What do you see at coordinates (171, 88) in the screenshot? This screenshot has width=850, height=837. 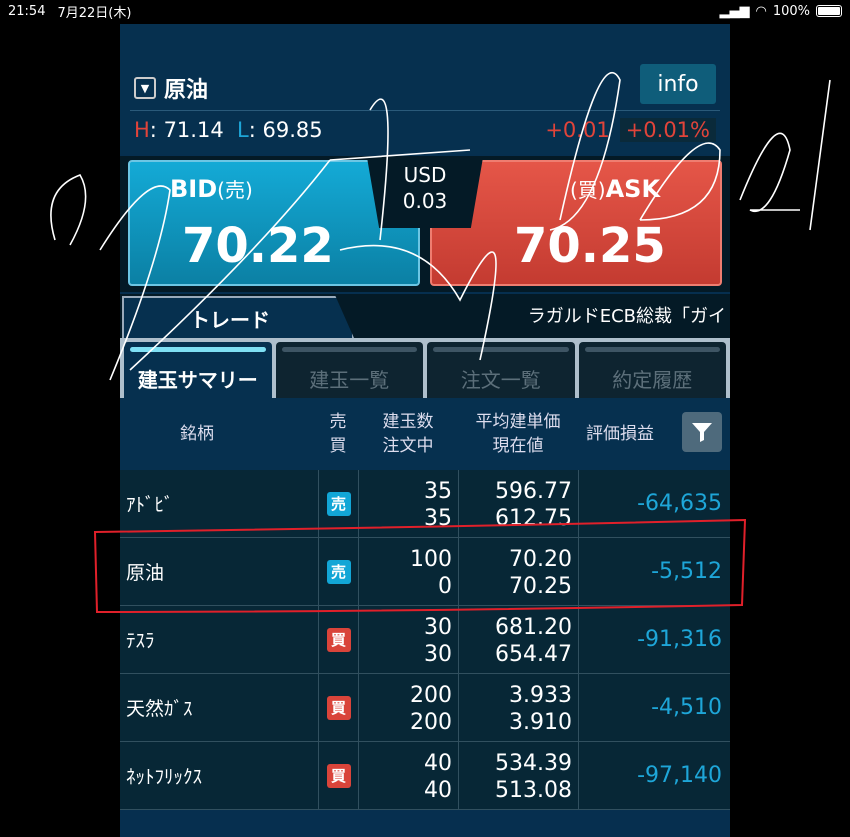 I see `symbol-selector: ▼ 原油` at bounding box center [171, 88].